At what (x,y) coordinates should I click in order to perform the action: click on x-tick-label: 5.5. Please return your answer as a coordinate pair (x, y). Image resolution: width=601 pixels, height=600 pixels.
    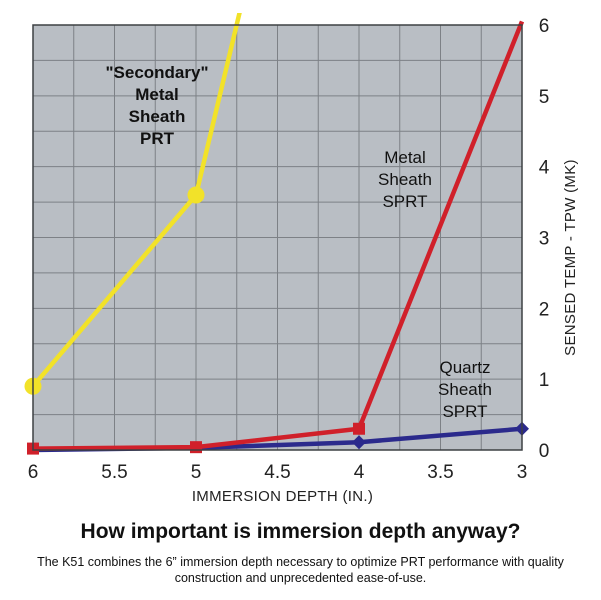
    Looking at the image, I should click on (114, 472).